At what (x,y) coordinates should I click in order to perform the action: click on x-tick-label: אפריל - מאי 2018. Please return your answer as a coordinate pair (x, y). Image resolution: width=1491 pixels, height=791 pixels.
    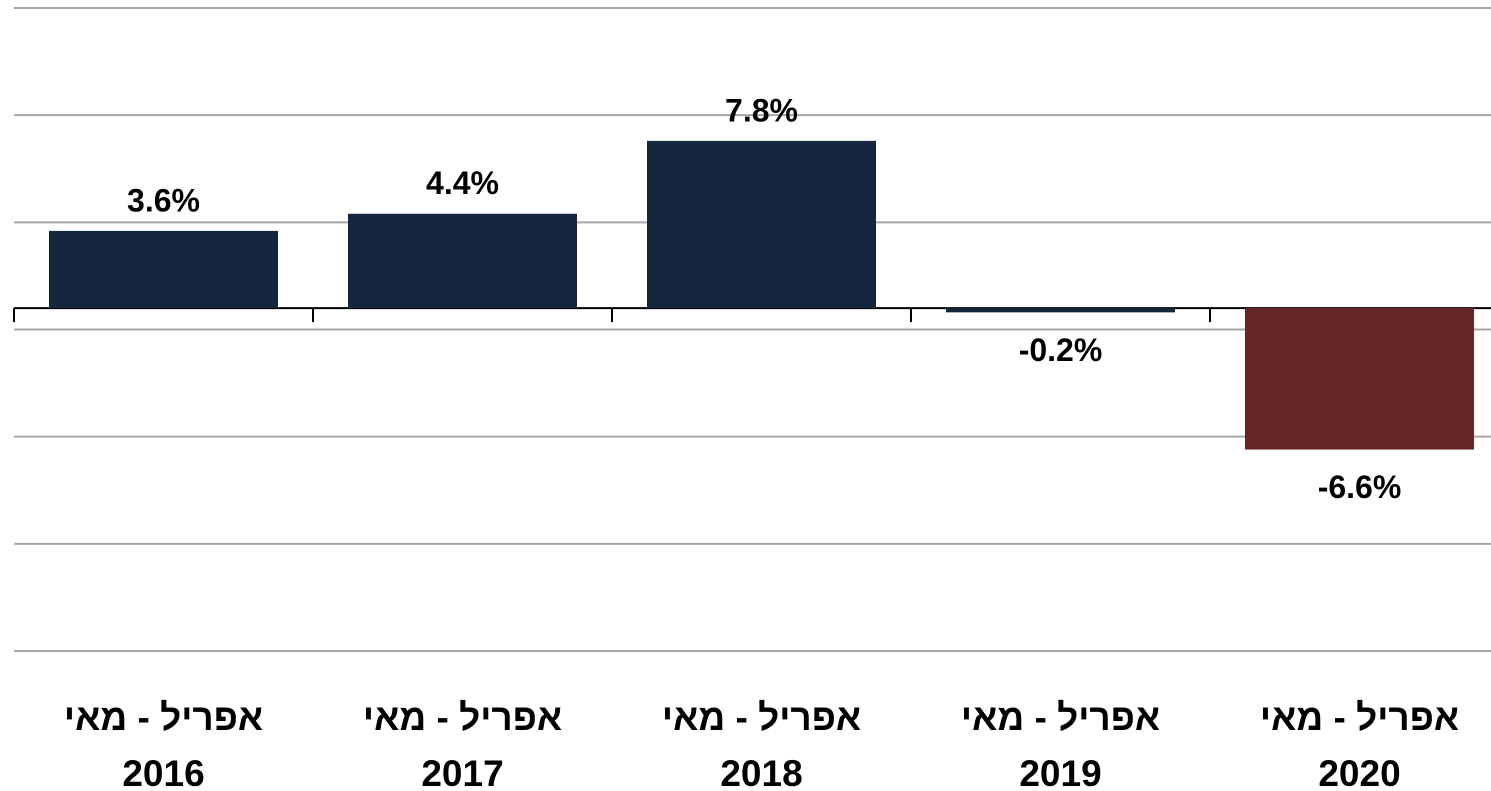
    Looking at the image, I should click on (761, 744).